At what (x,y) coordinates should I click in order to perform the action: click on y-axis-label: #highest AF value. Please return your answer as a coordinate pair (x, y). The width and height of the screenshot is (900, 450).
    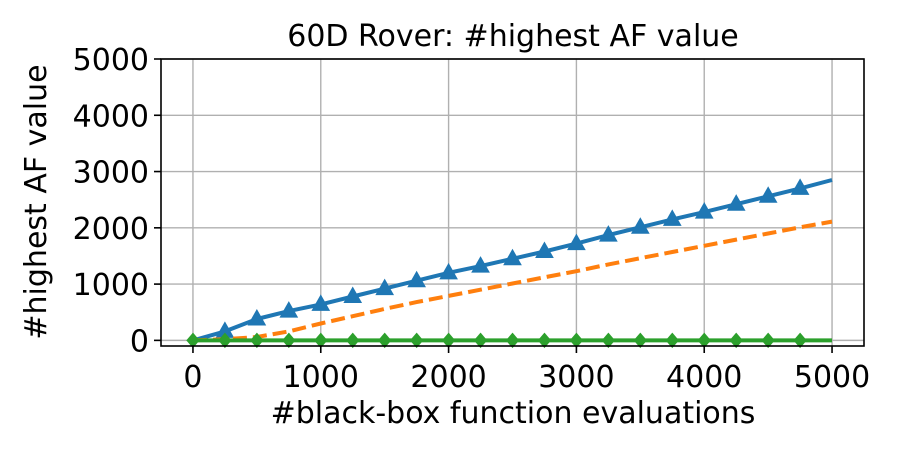
    Looking at the image, I should click on (36, 201).